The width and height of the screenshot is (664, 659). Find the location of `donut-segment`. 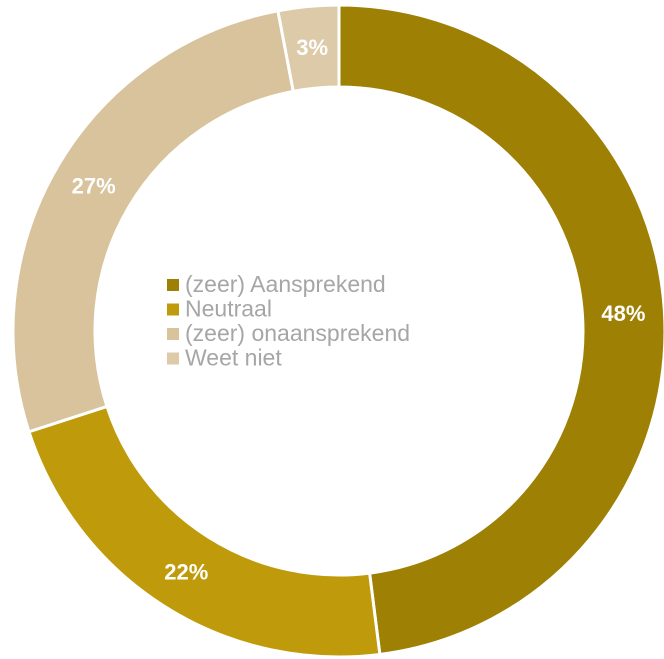

donut-segment is located at coordinates (308, 48).